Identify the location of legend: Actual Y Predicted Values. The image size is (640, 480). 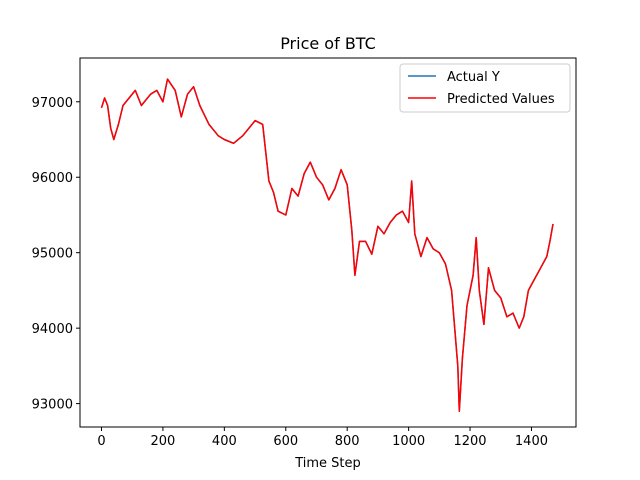
(485, 88).